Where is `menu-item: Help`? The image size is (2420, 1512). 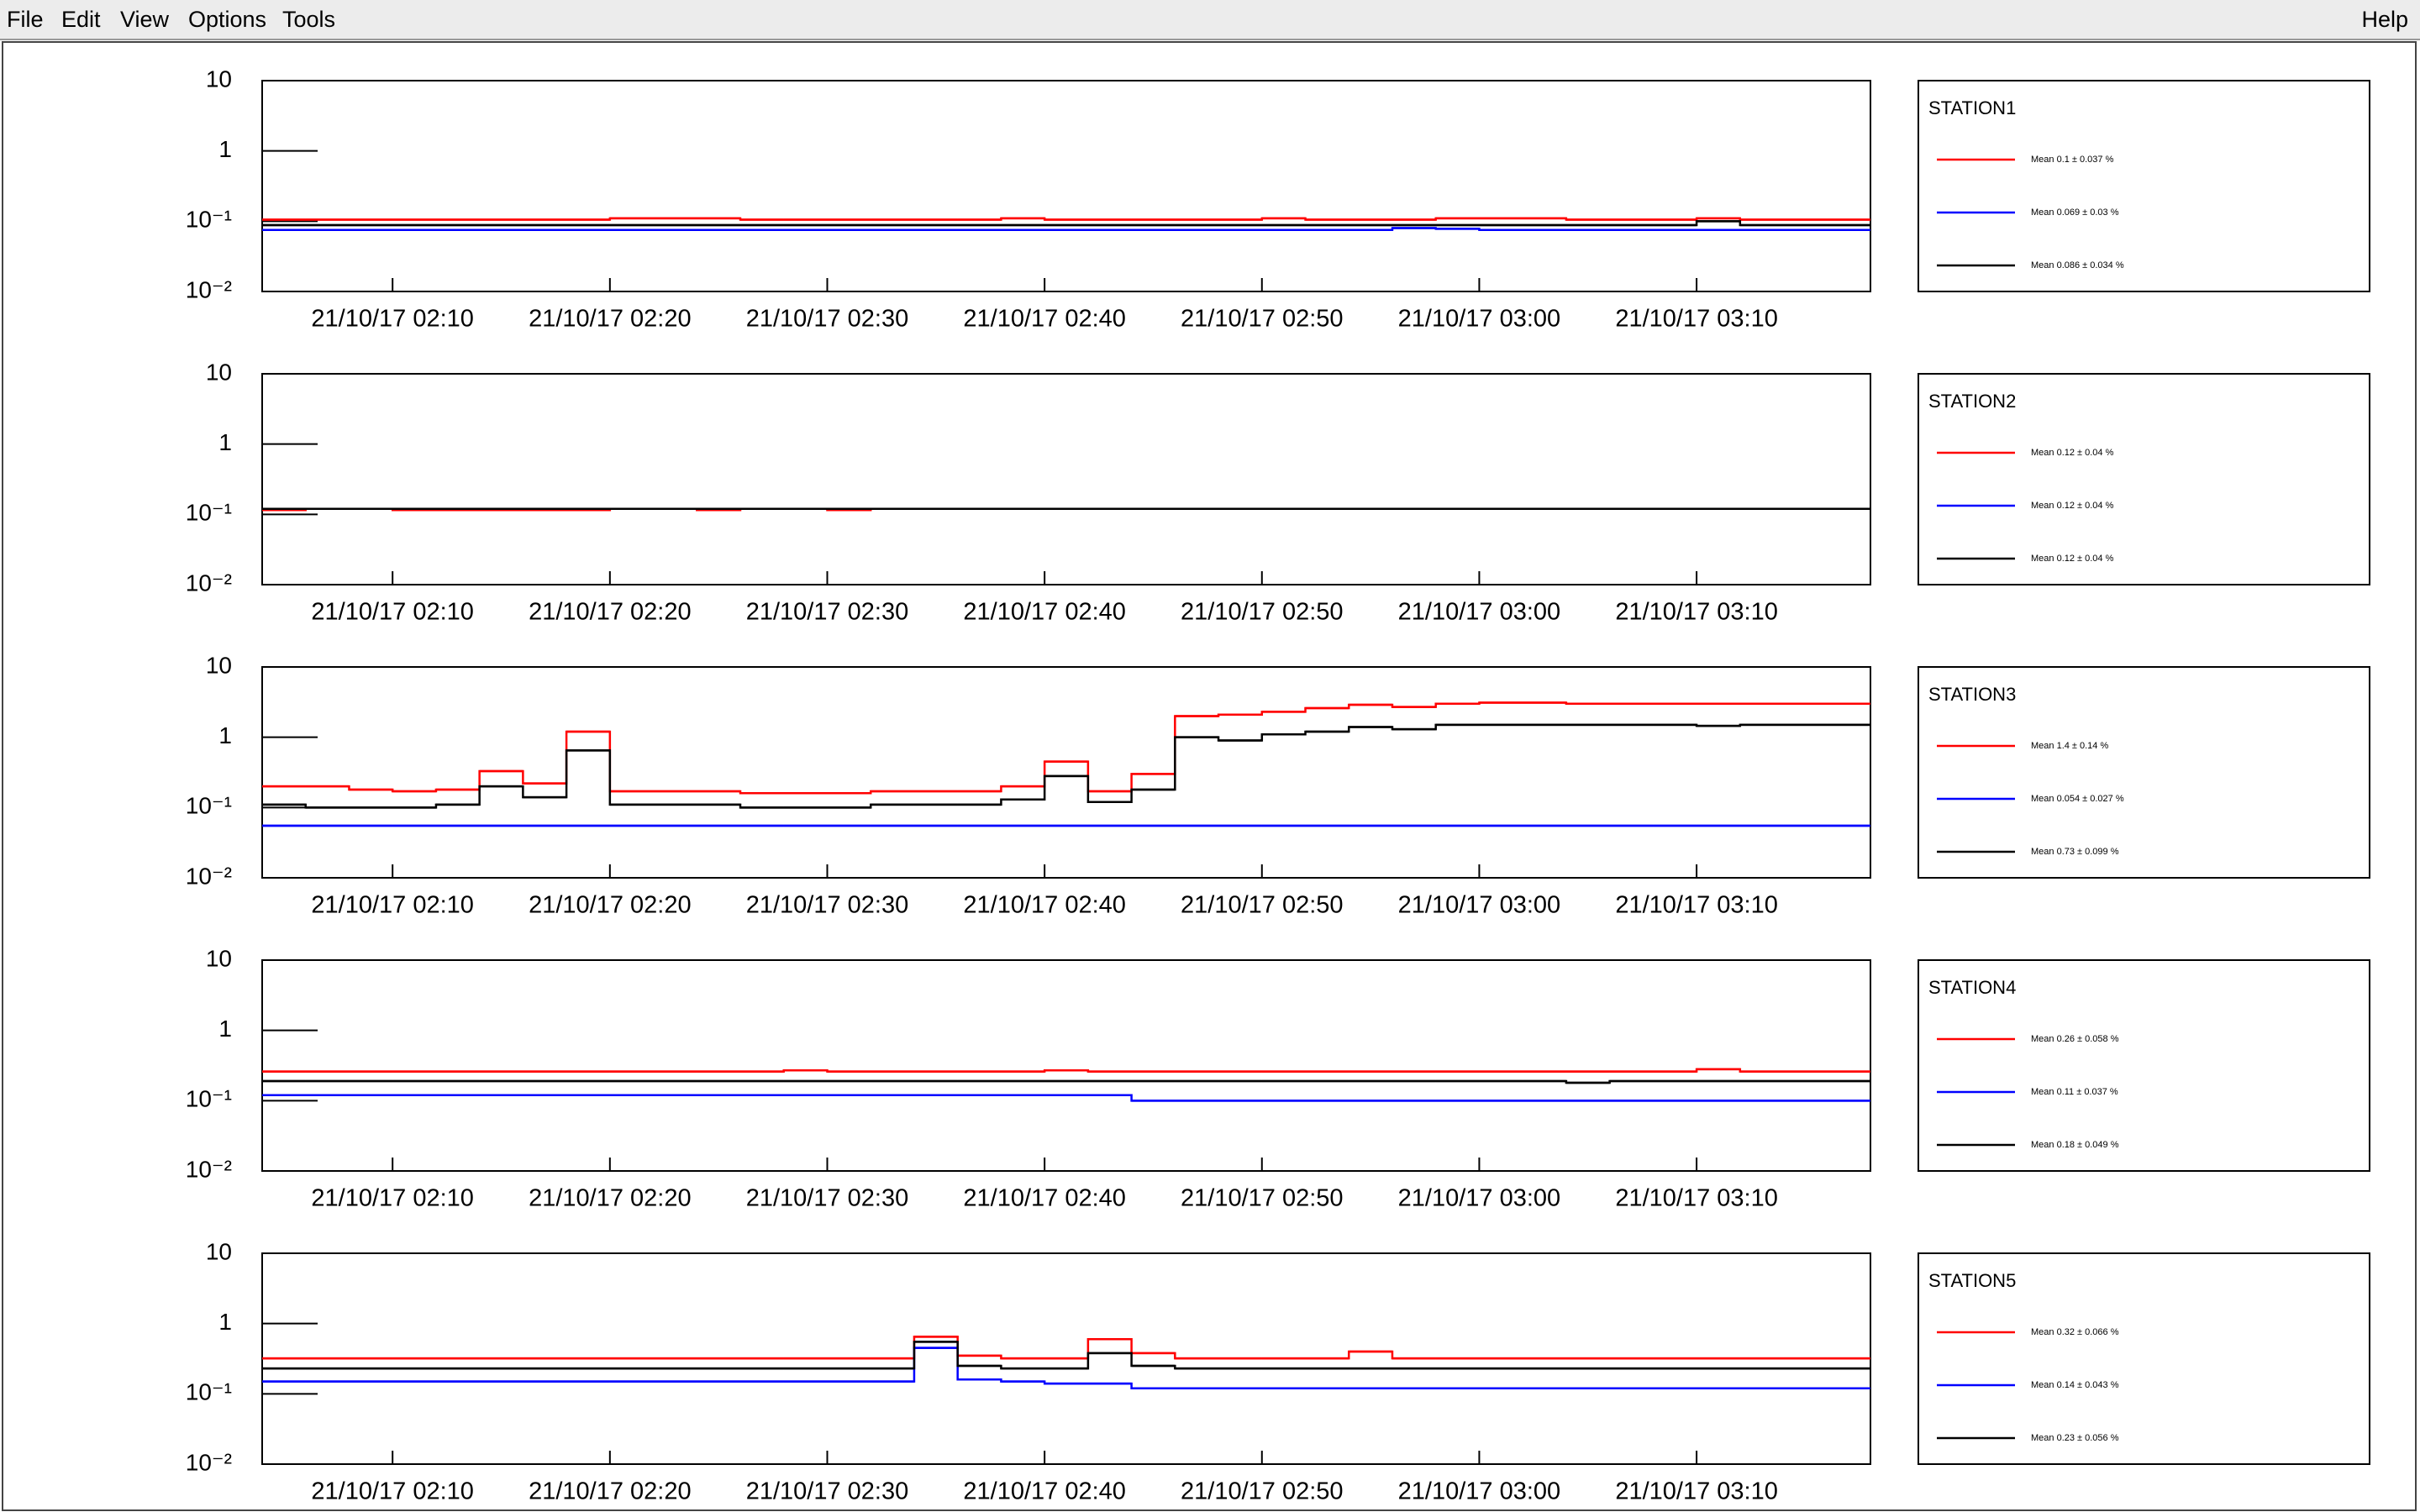 menu-item: Help is located at coordinates (2385, 19).